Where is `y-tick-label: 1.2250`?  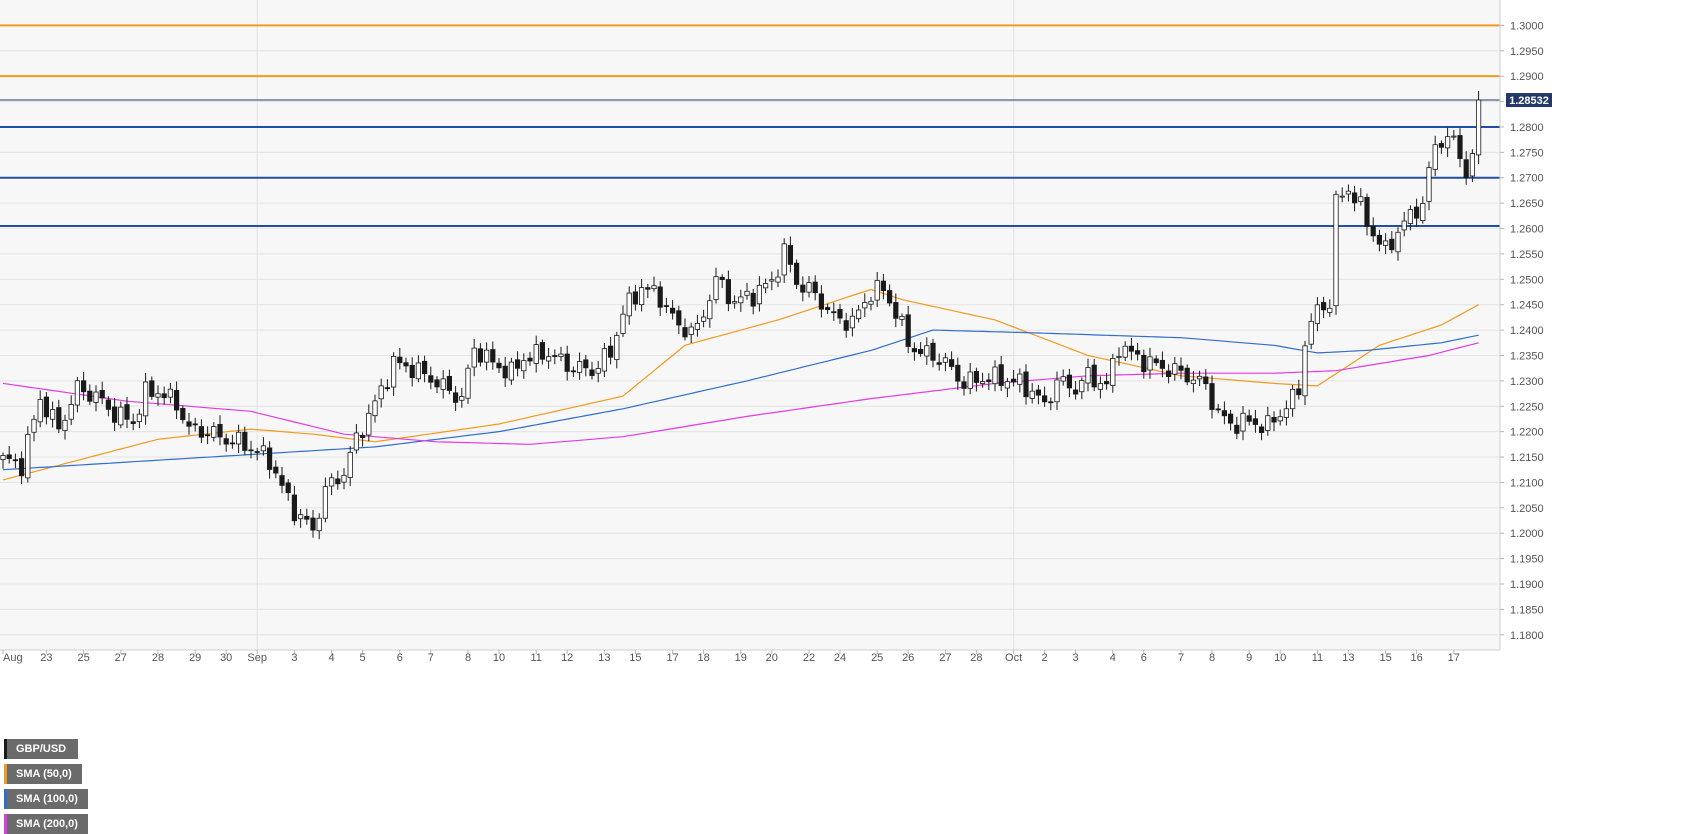 y-tick-label: 1.2250 is located at coordinates (1527, 407).